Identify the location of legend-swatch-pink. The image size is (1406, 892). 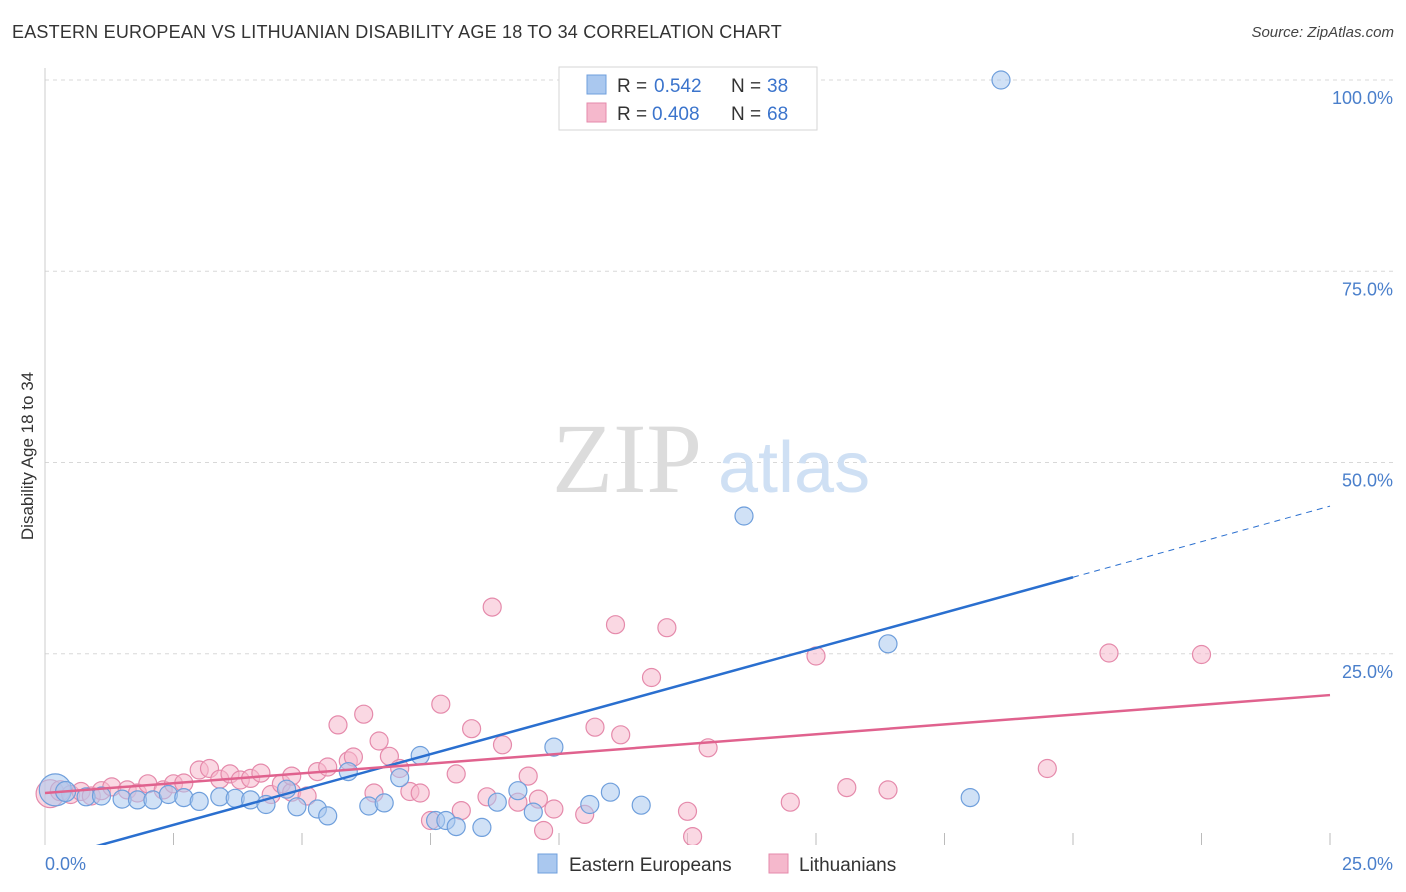
(596, 112).